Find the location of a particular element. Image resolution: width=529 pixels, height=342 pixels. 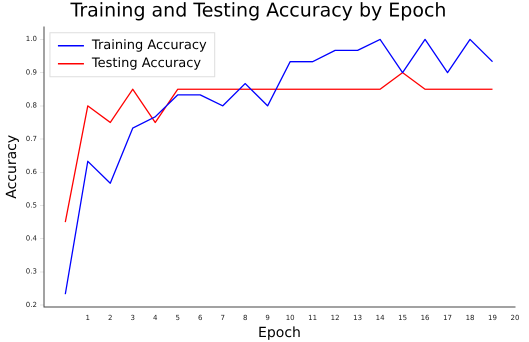

chart-title: Training and Testing Accuracy by Epoch is located at coordinates (258, 11).